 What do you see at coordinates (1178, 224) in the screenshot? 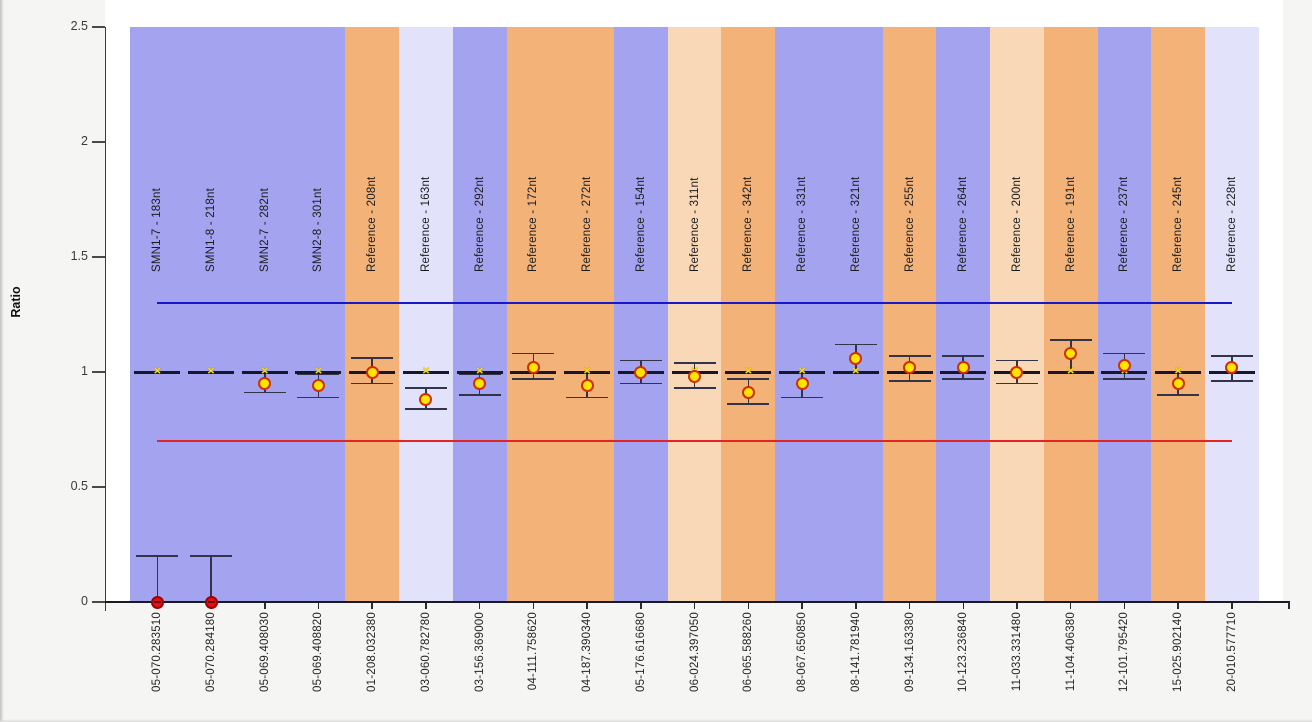
I see `probe-band-label: Reference - 245nt` at bounding box center [1178, 224].